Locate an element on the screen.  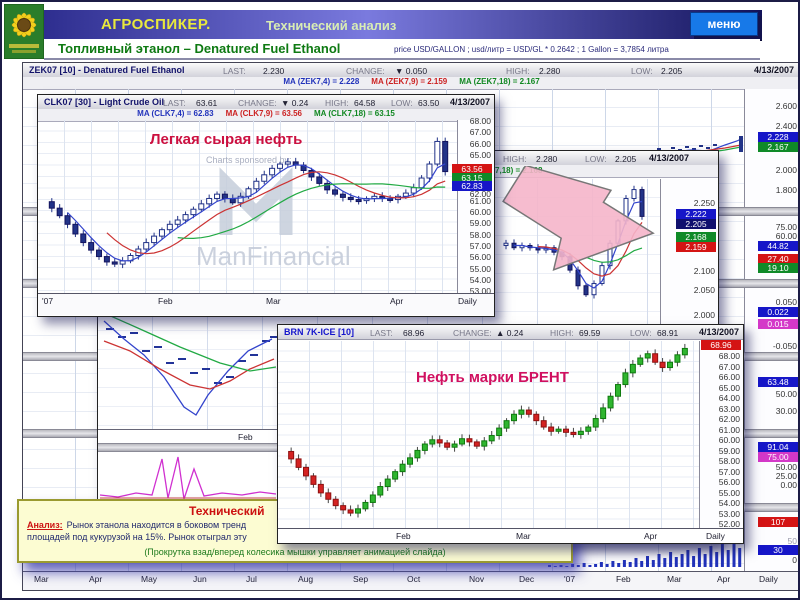
axis-label: May is located at coordinates (149, 579).